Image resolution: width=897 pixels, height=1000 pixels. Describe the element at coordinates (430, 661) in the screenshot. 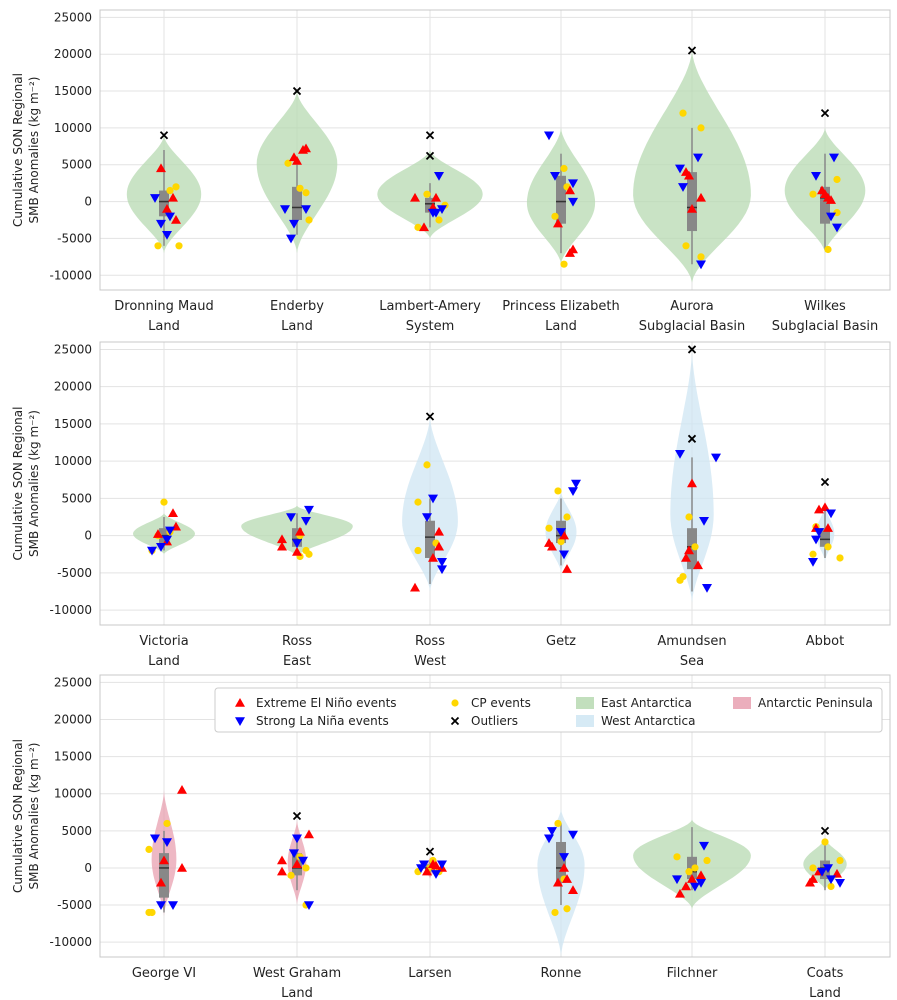

I see `x-tick-label-line: West` at that location.